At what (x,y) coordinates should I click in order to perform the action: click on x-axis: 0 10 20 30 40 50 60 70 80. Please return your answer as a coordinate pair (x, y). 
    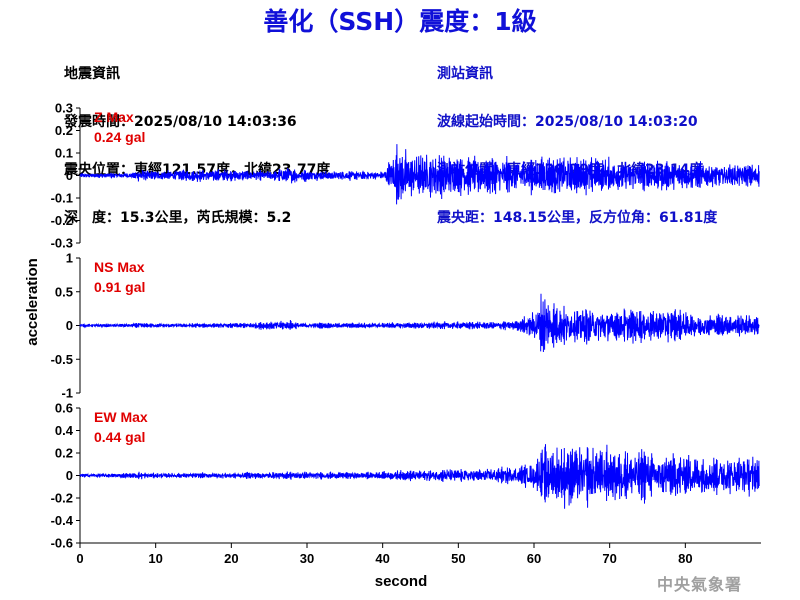
    Looking at the image, I should click on (418, 554).